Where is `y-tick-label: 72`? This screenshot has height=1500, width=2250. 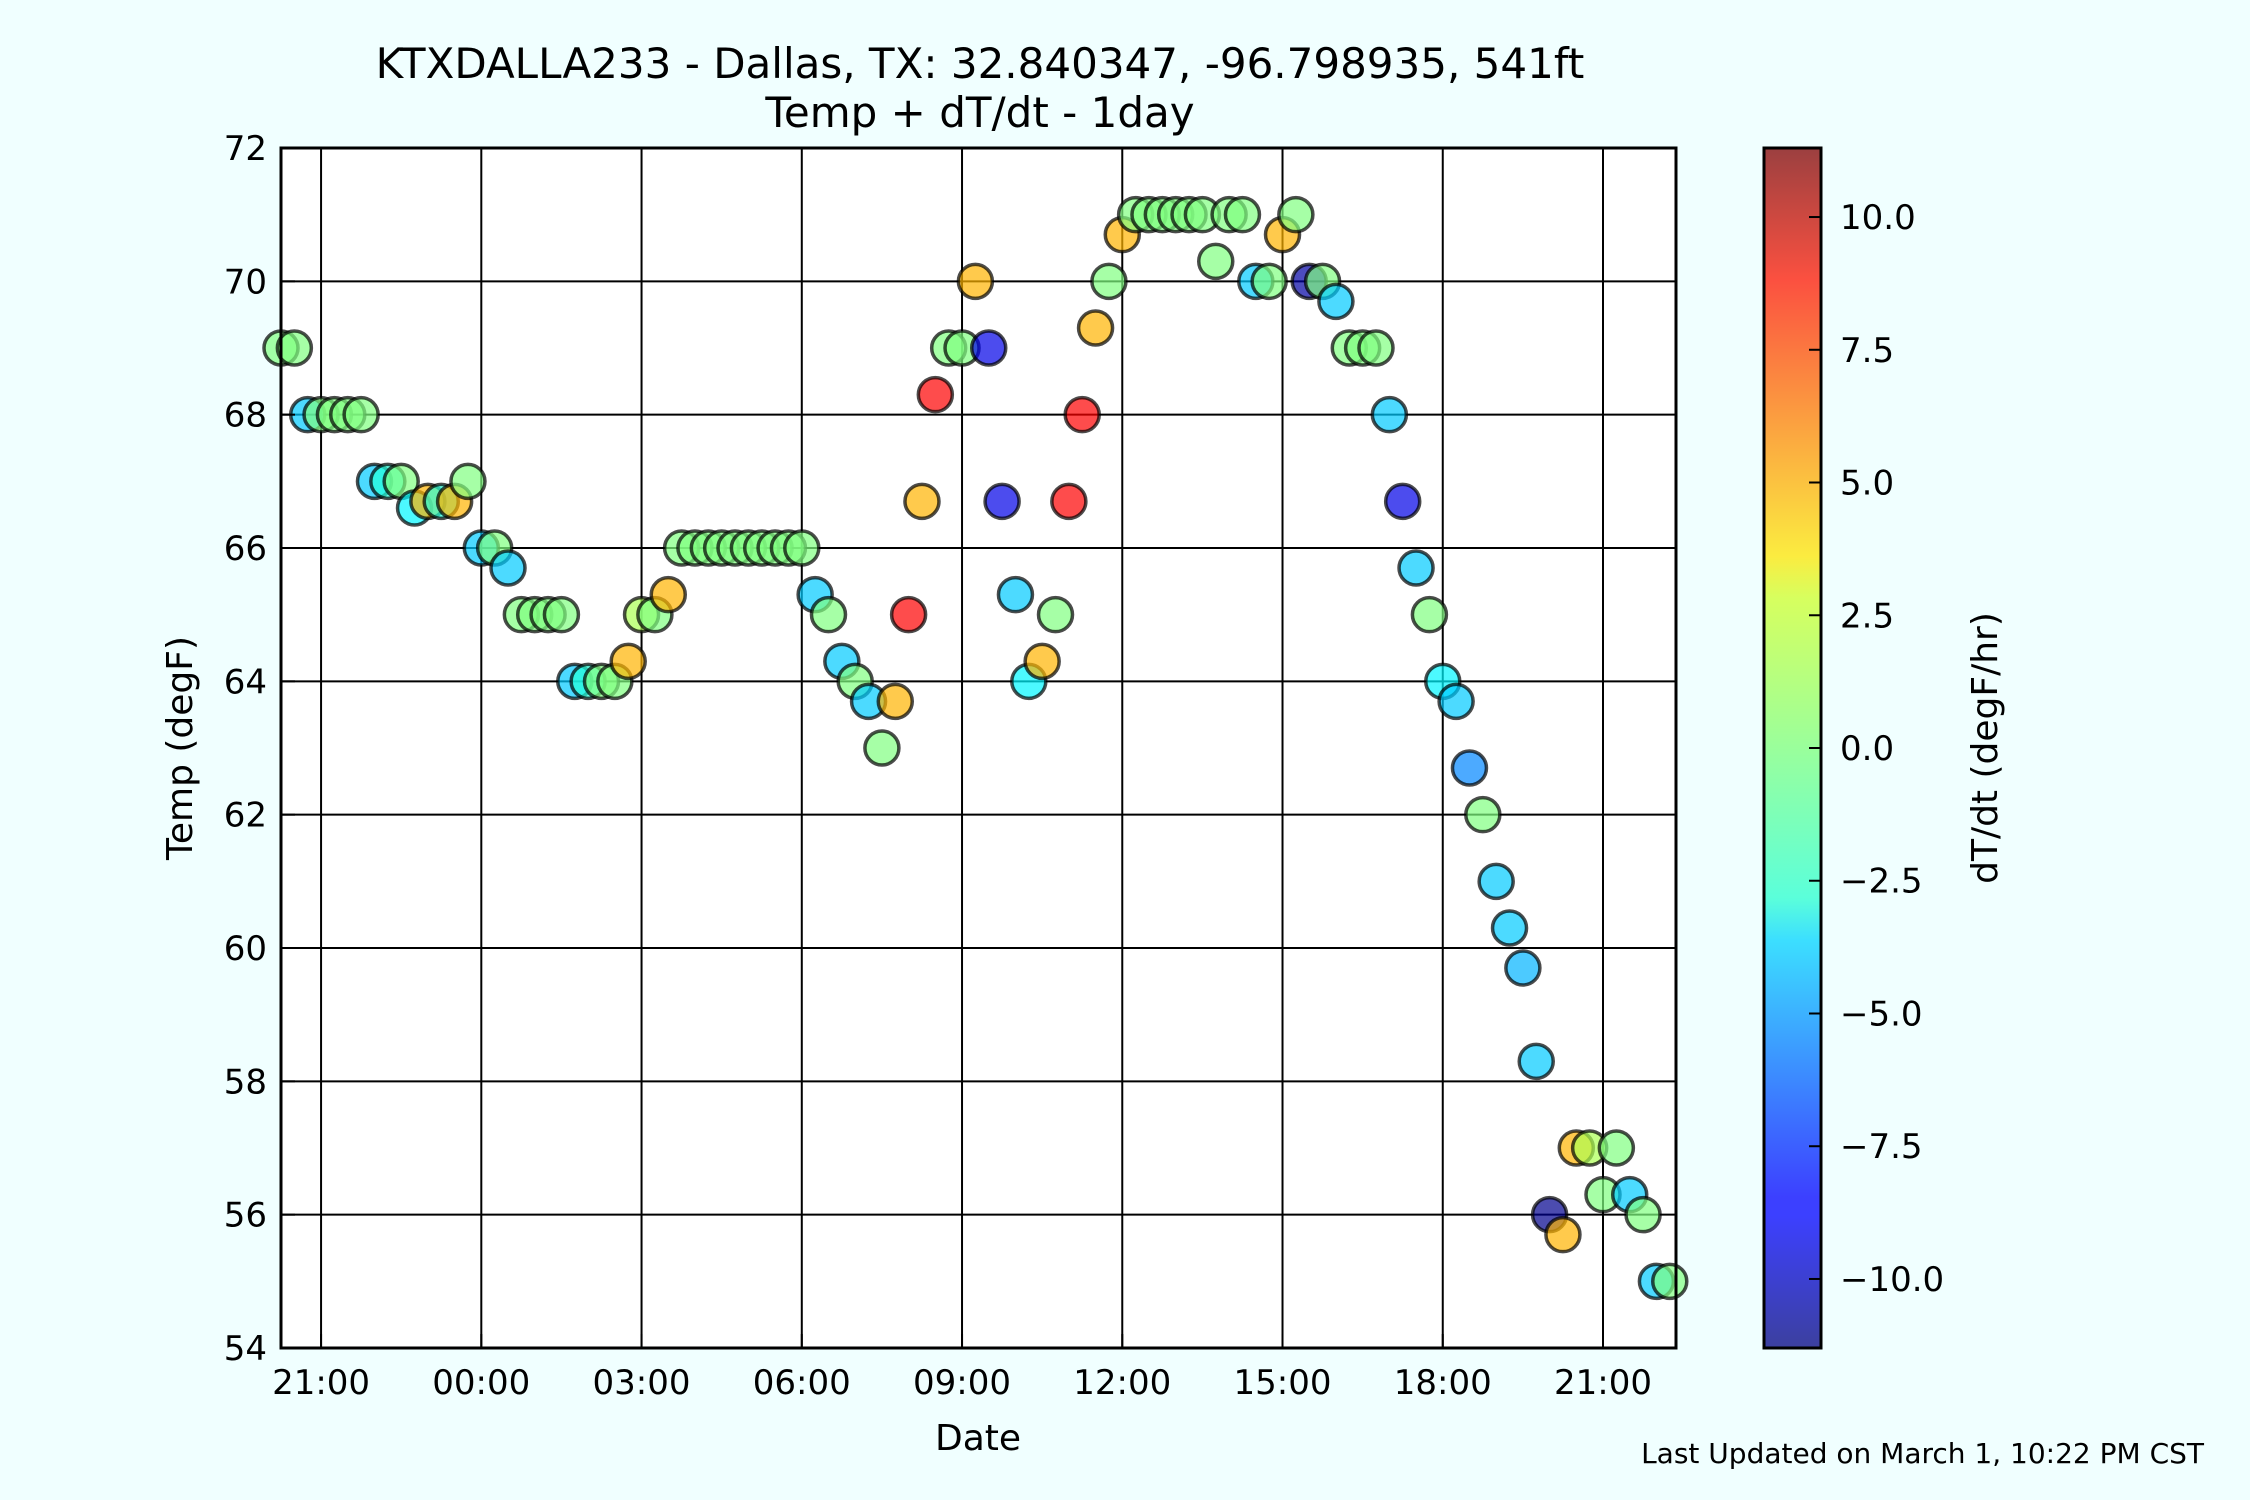
y-tick-label: 72 is located at coordinates (245, 149).